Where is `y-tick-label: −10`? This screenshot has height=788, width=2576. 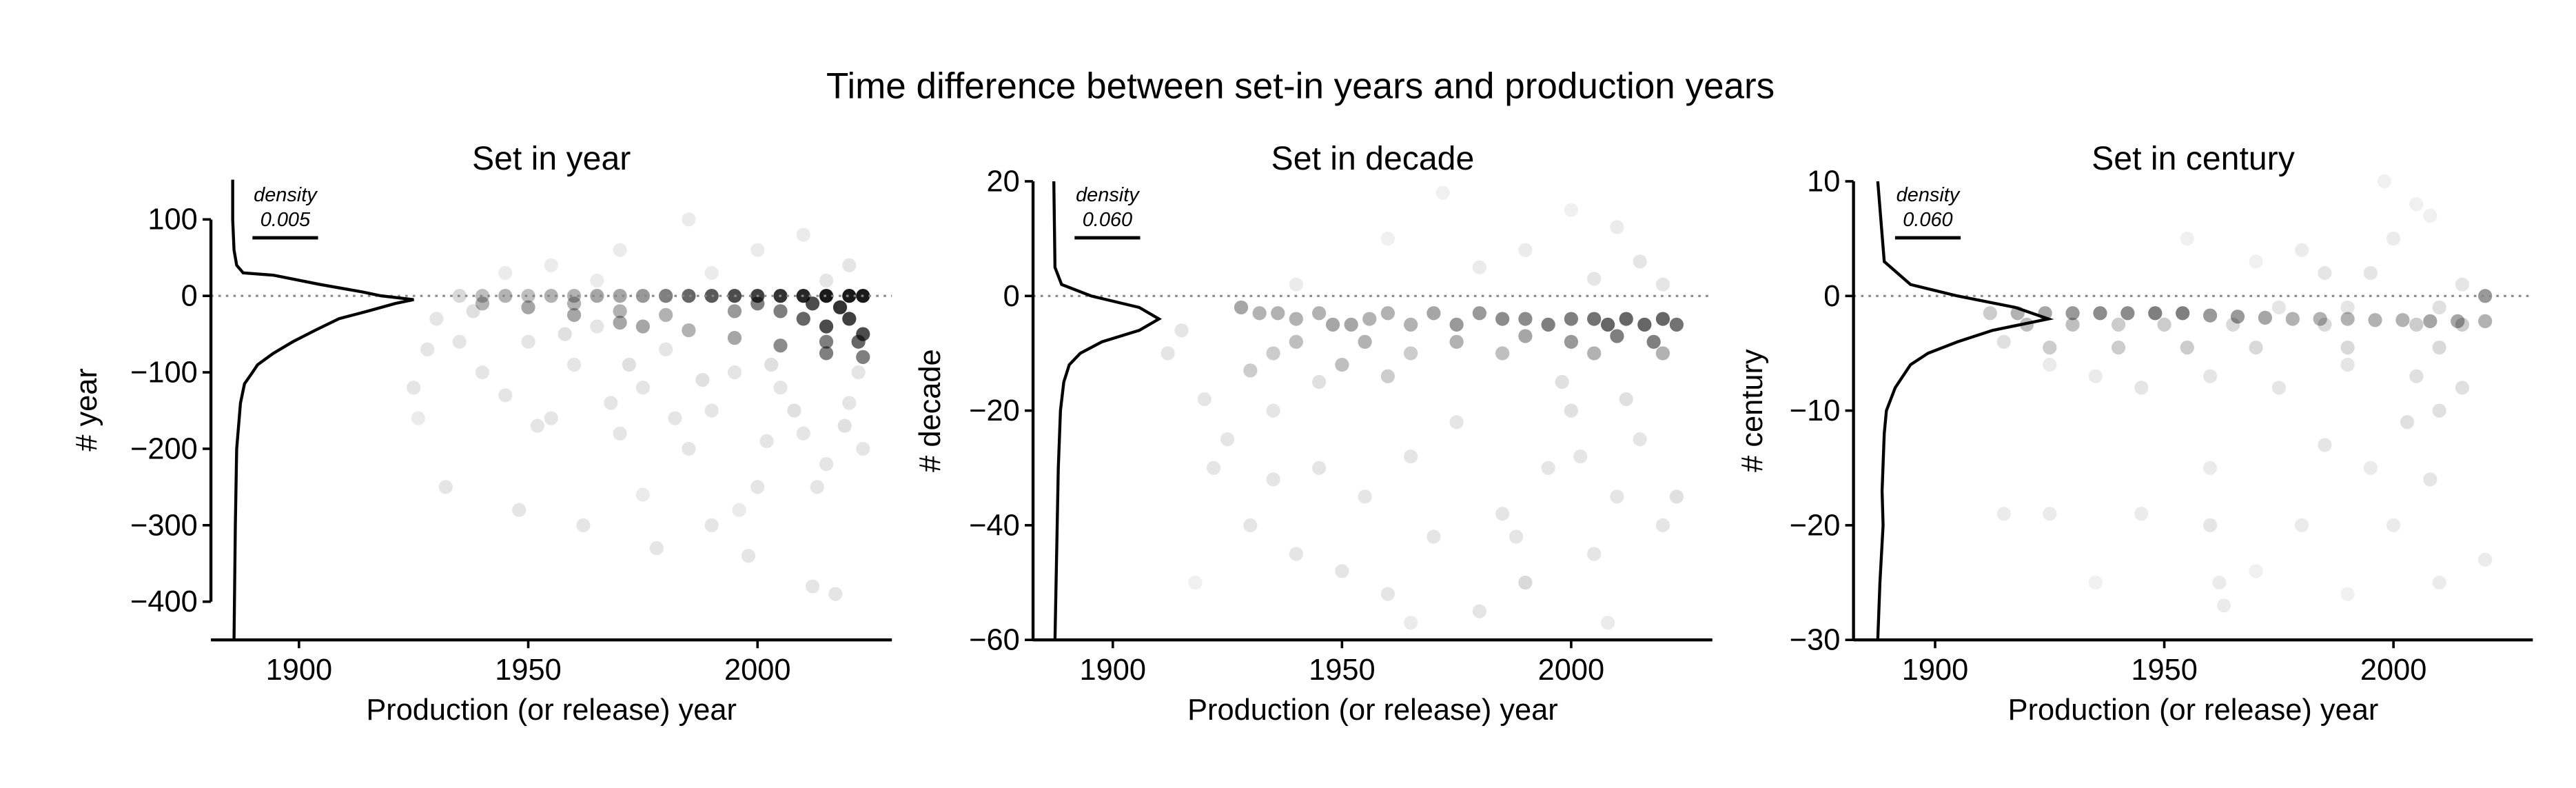
y-tick-label: −10 is located at coordinates (1815, 411).